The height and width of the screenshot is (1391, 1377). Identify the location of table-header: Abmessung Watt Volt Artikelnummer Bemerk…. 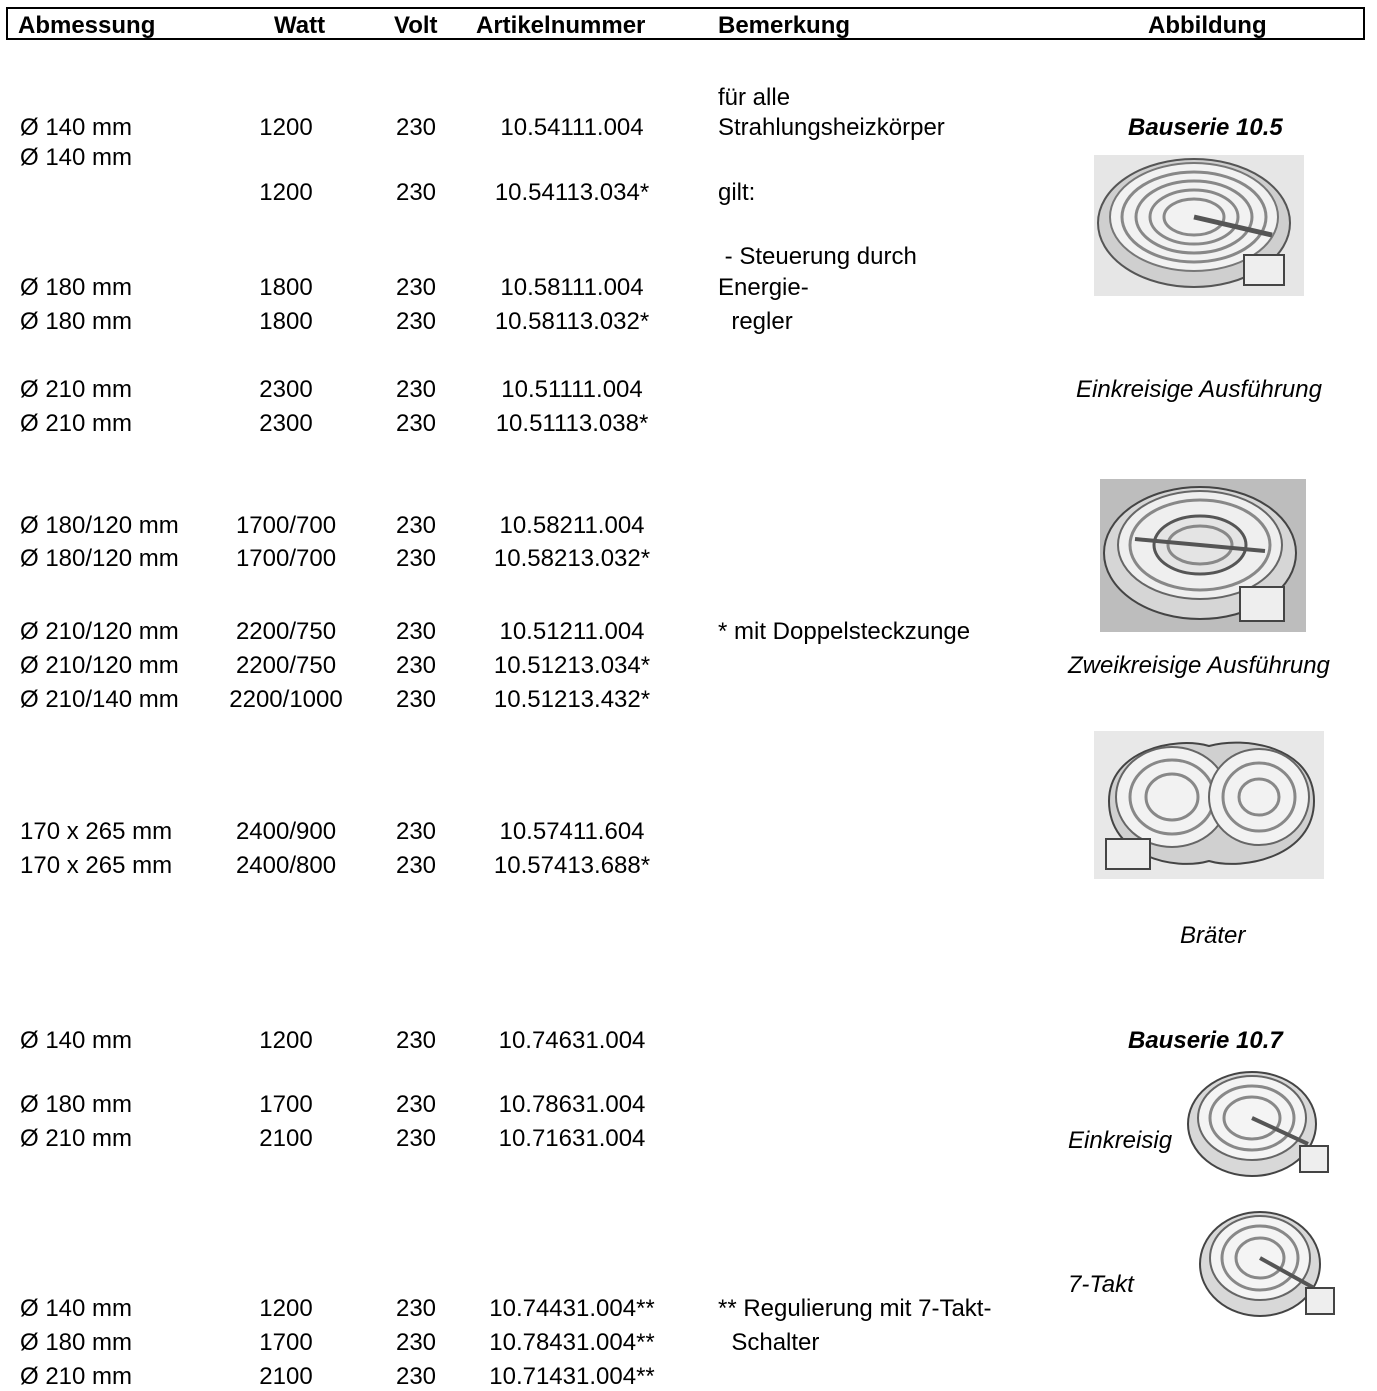
(685, 23).